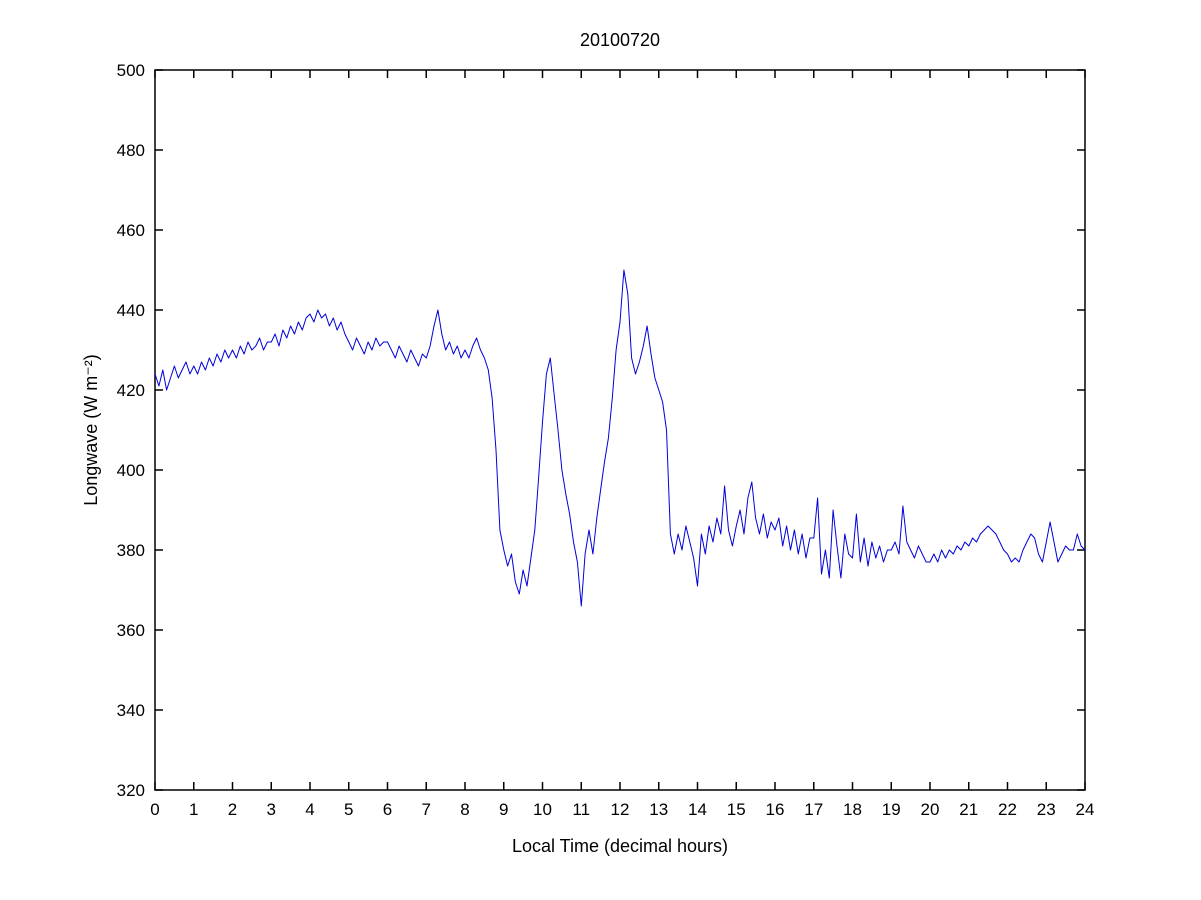 The height and width of the screenshot is (900, 1201). Describe the element at coordinates (813, 809) in the screenshot. I see `x-tick-label: 17` at that location.